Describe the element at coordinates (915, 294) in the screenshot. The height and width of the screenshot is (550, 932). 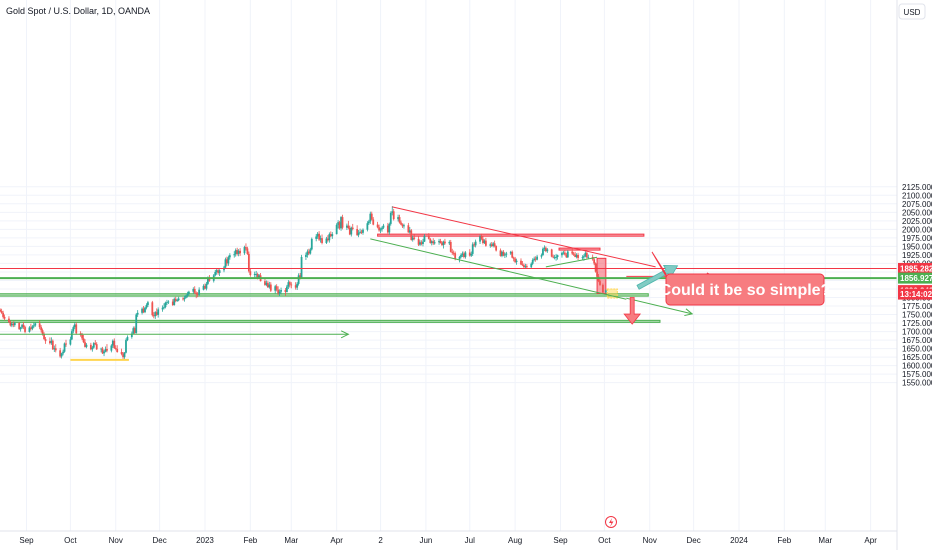
I see `price-tag-bg` at that location.